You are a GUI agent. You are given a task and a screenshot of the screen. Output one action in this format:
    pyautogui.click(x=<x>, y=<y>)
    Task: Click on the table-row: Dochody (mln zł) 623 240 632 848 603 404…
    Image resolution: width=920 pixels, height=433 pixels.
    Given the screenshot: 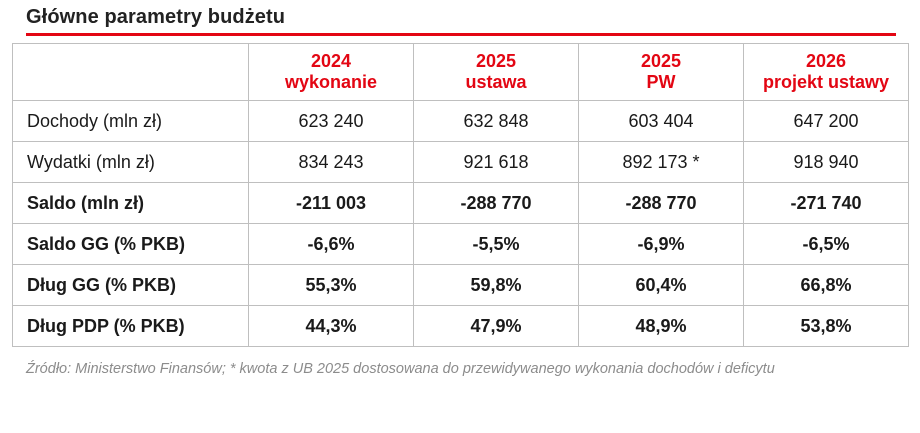 What is the action you would take?
    pyautogui.click(x=460, y=121)
    